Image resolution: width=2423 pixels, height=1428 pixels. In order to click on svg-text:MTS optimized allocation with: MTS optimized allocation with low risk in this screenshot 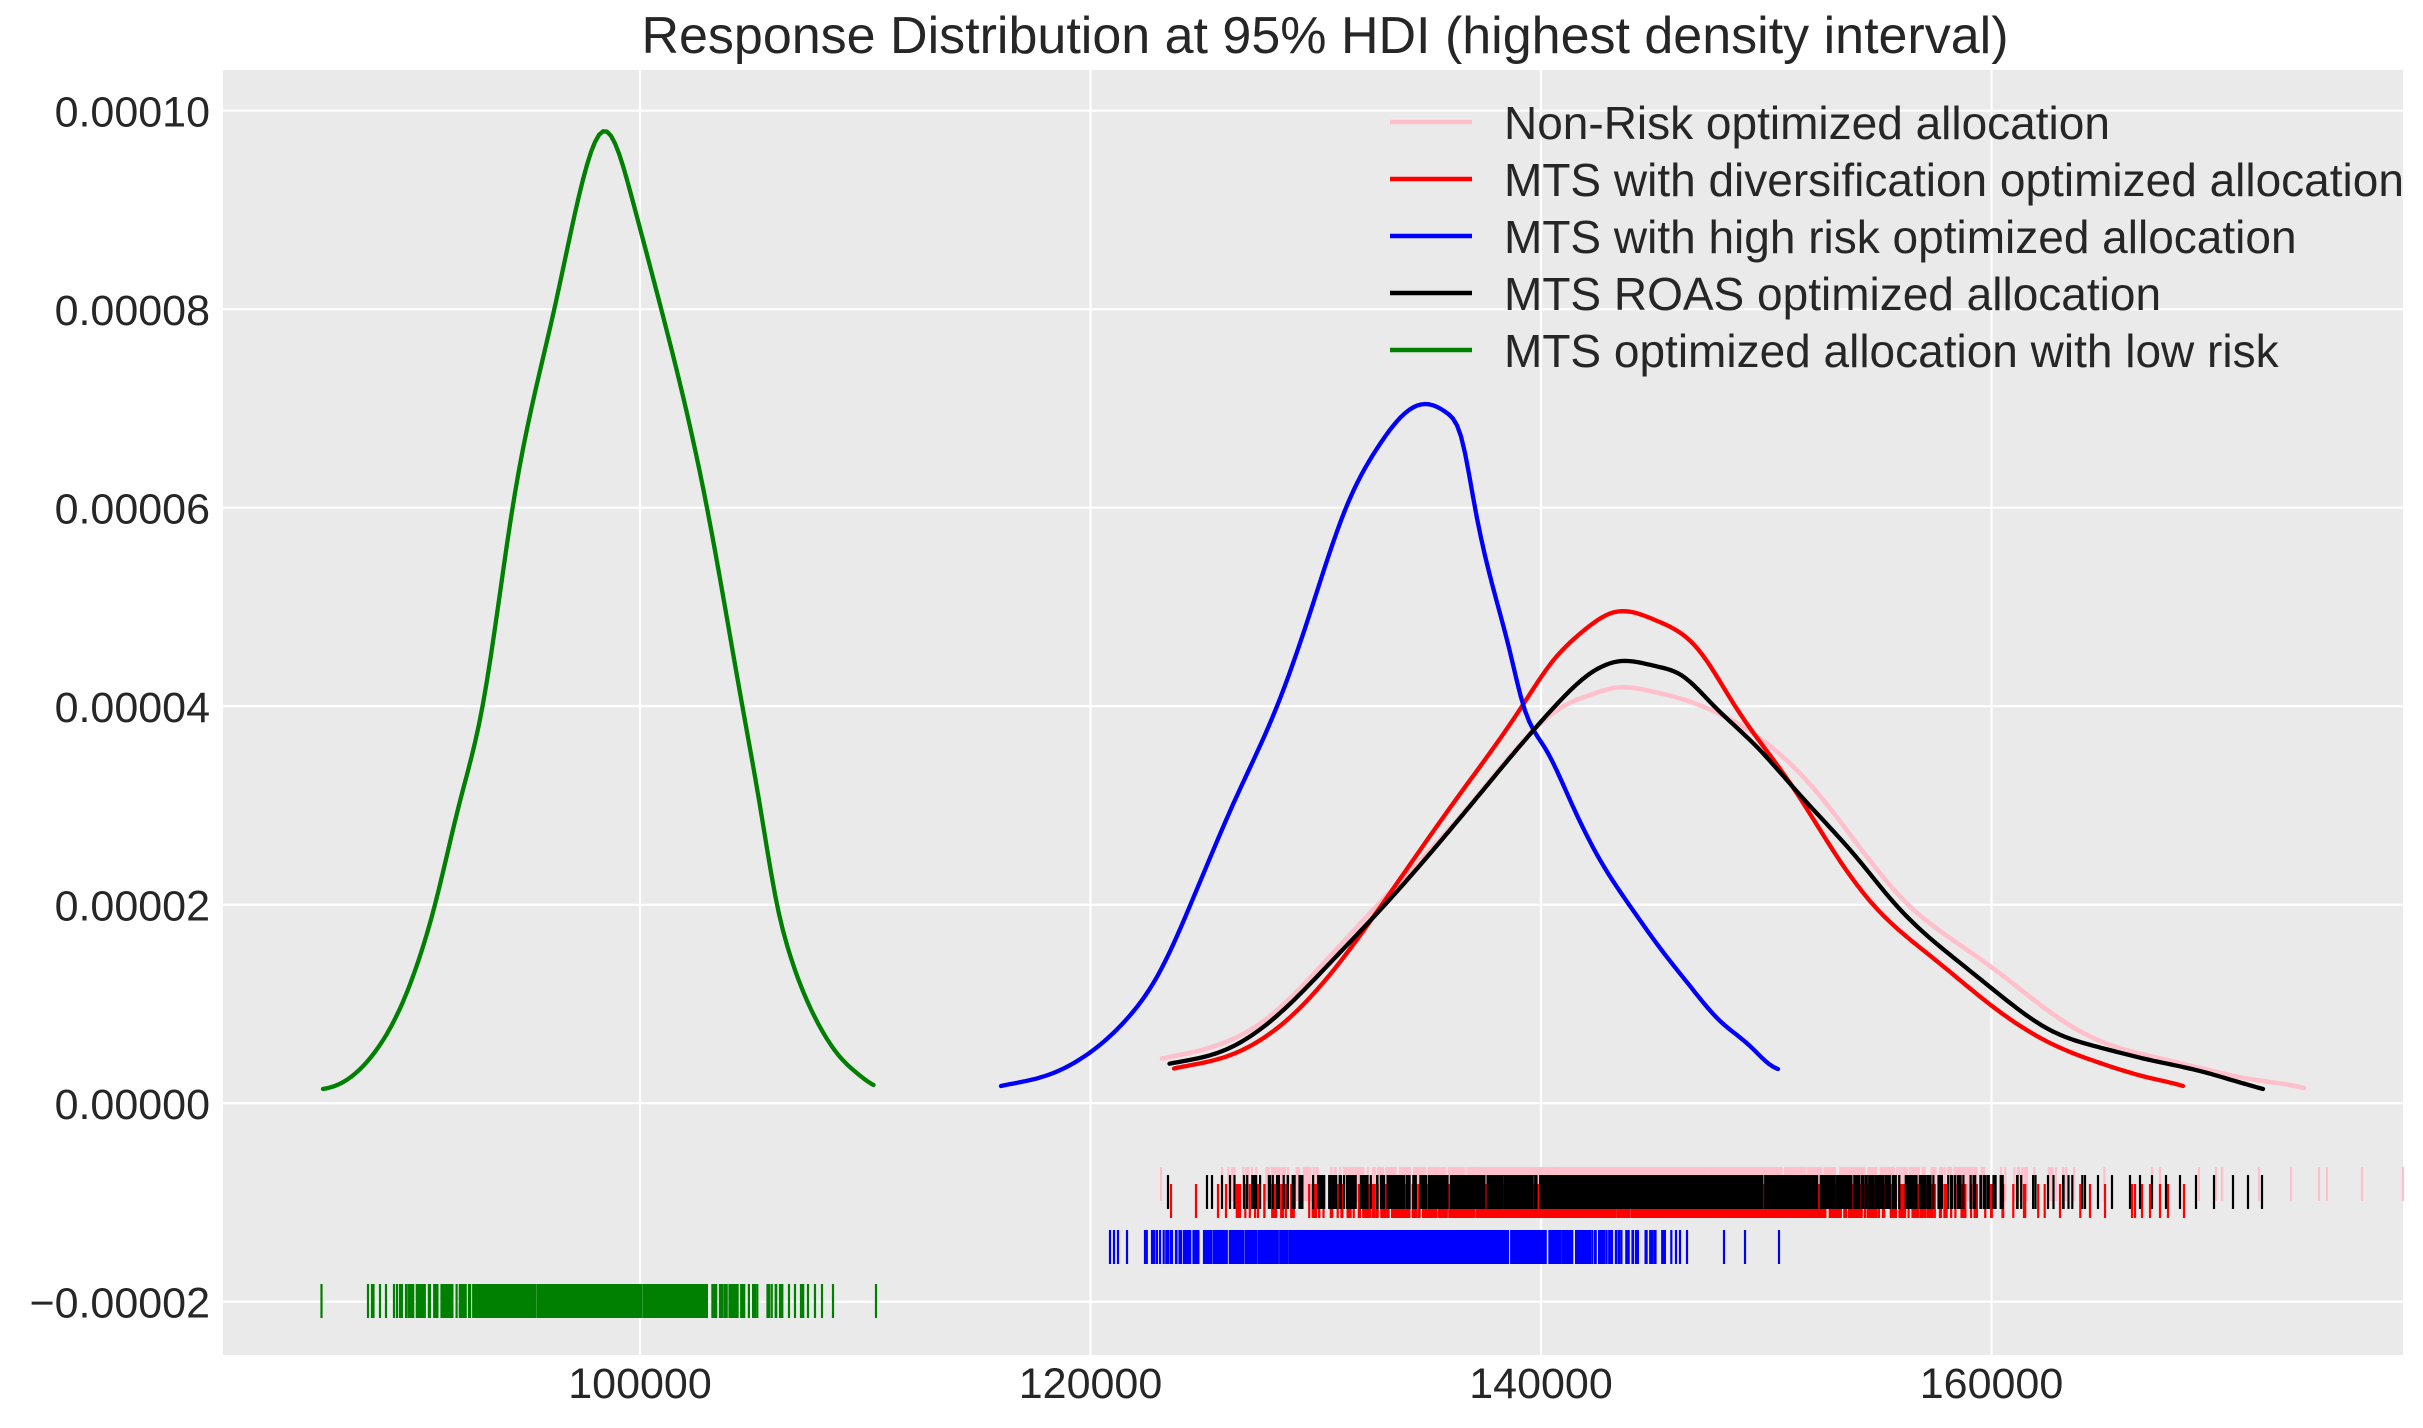, I will do `click(1892, 351)`.